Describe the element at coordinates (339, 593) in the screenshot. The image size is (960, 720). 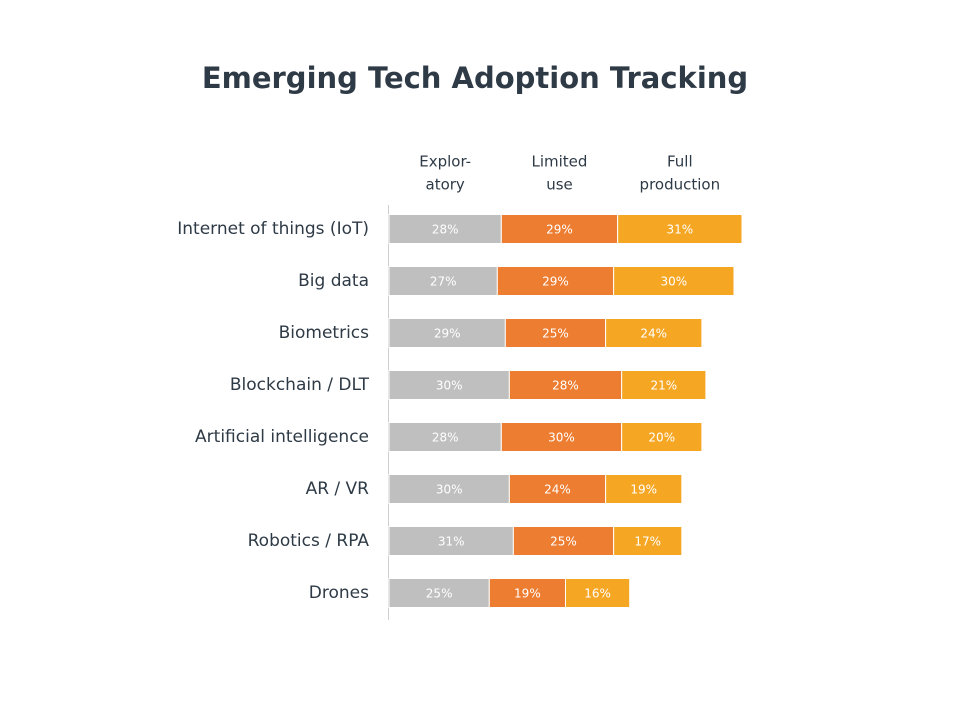
I see `category-label: Drones` at that location.